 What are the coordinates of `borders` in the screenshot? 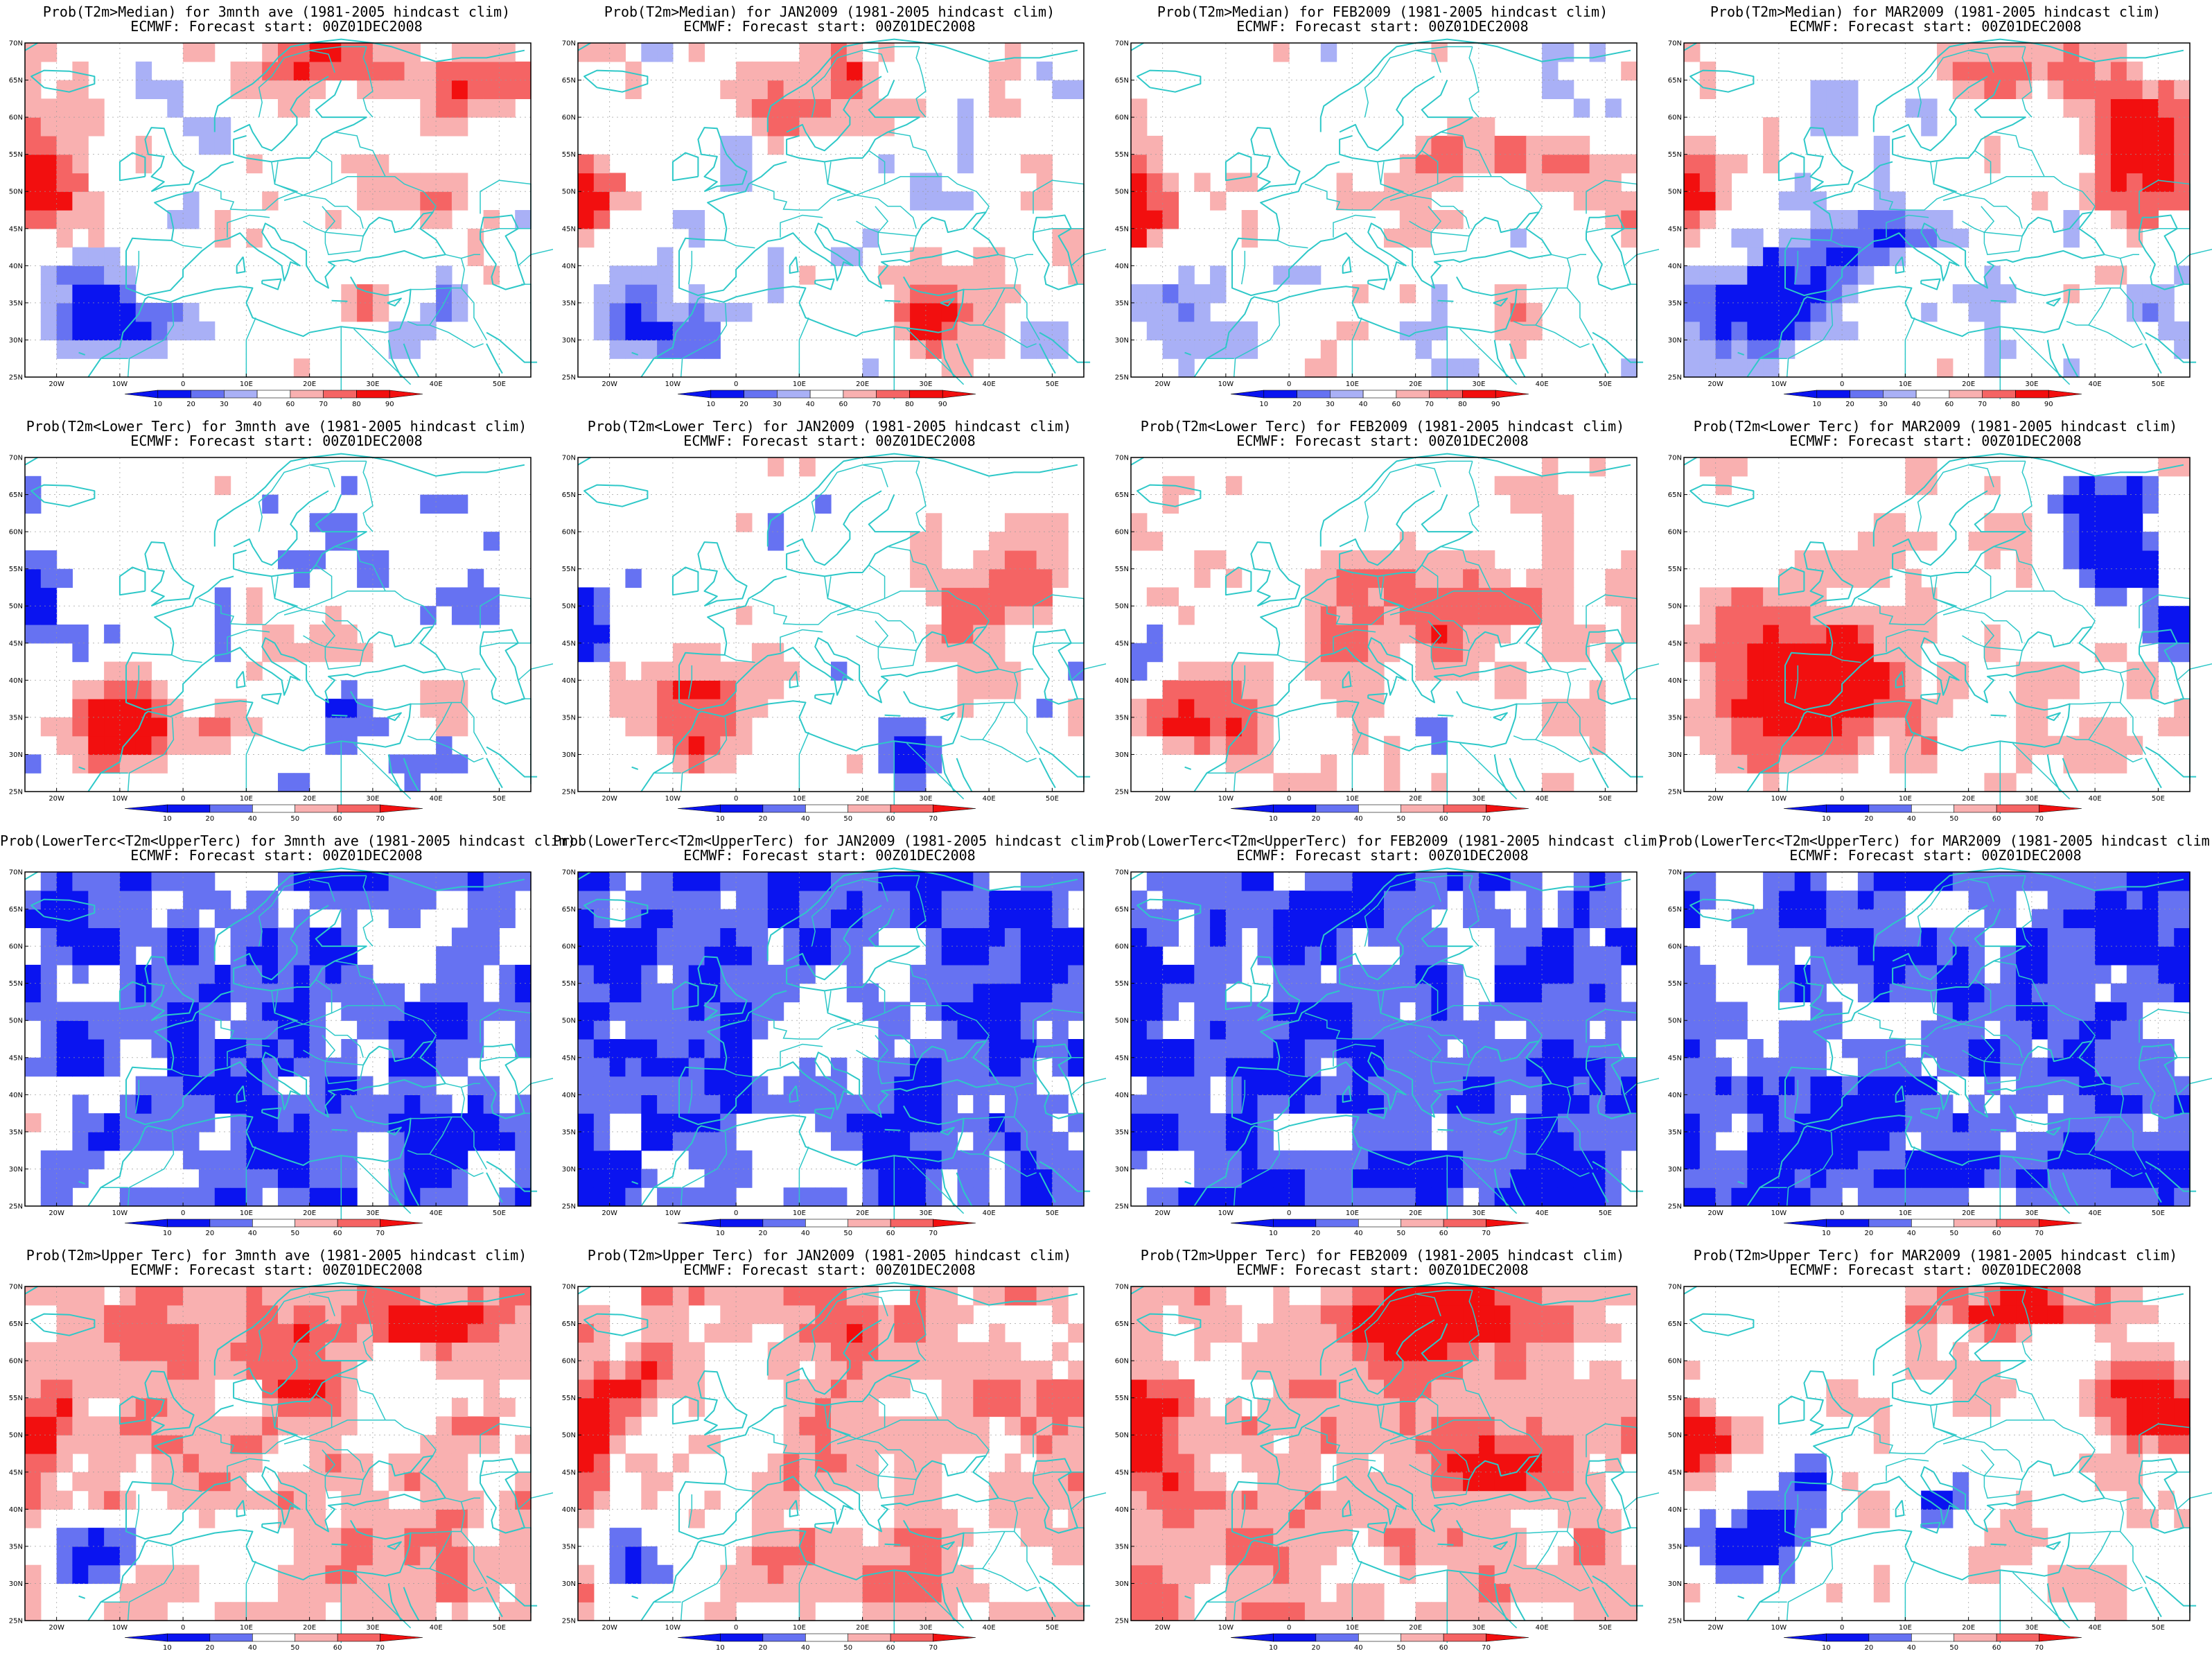 It's located at (326, 223).